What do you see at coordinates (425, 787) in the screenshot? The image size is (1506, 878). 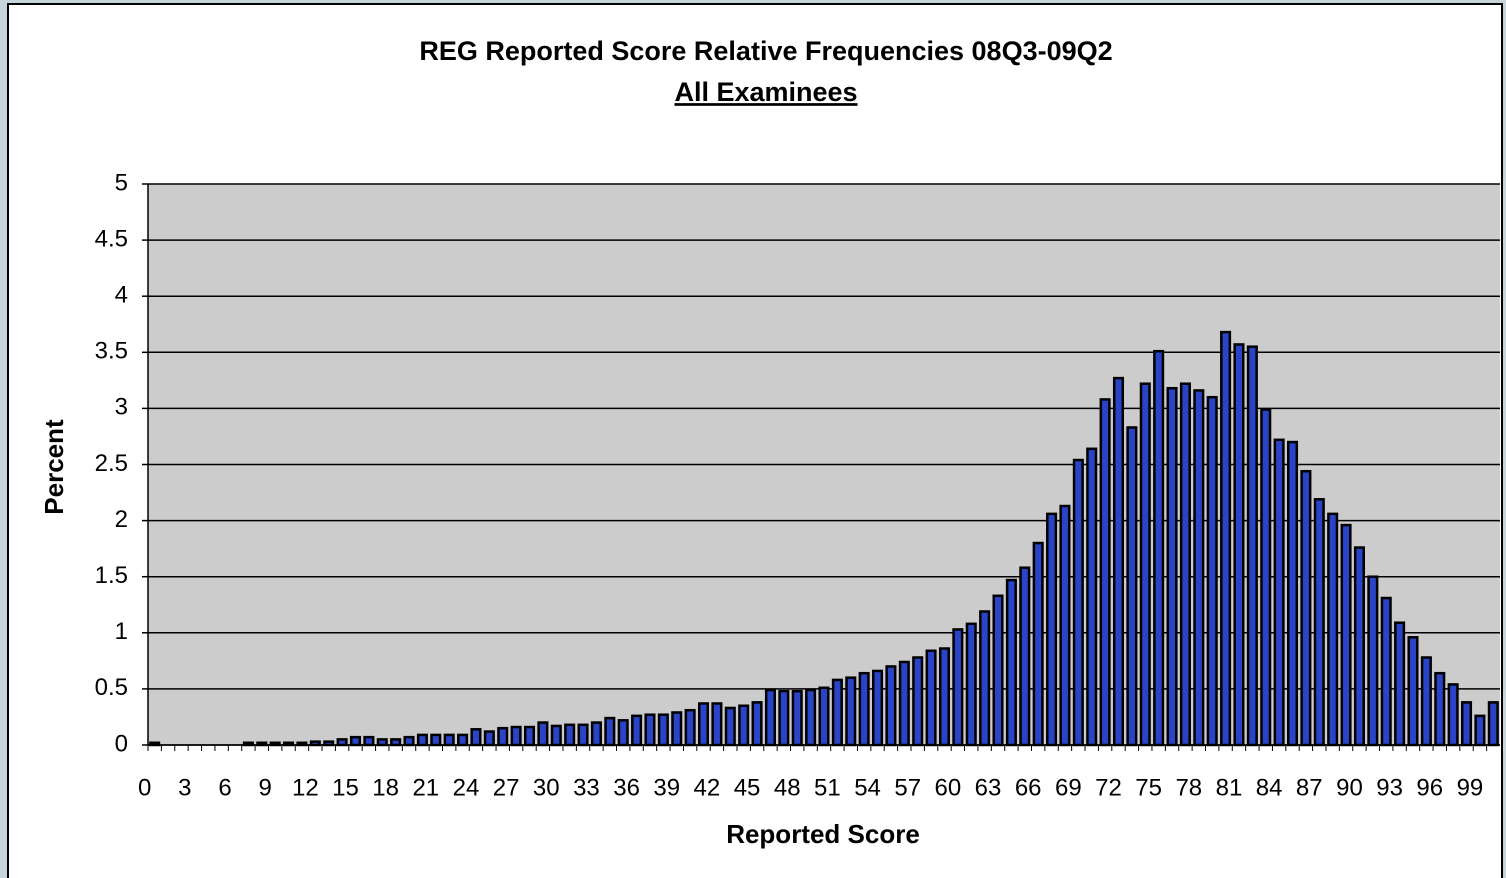 I see `x-tick-label: 21` at bounding box center [425, 787].